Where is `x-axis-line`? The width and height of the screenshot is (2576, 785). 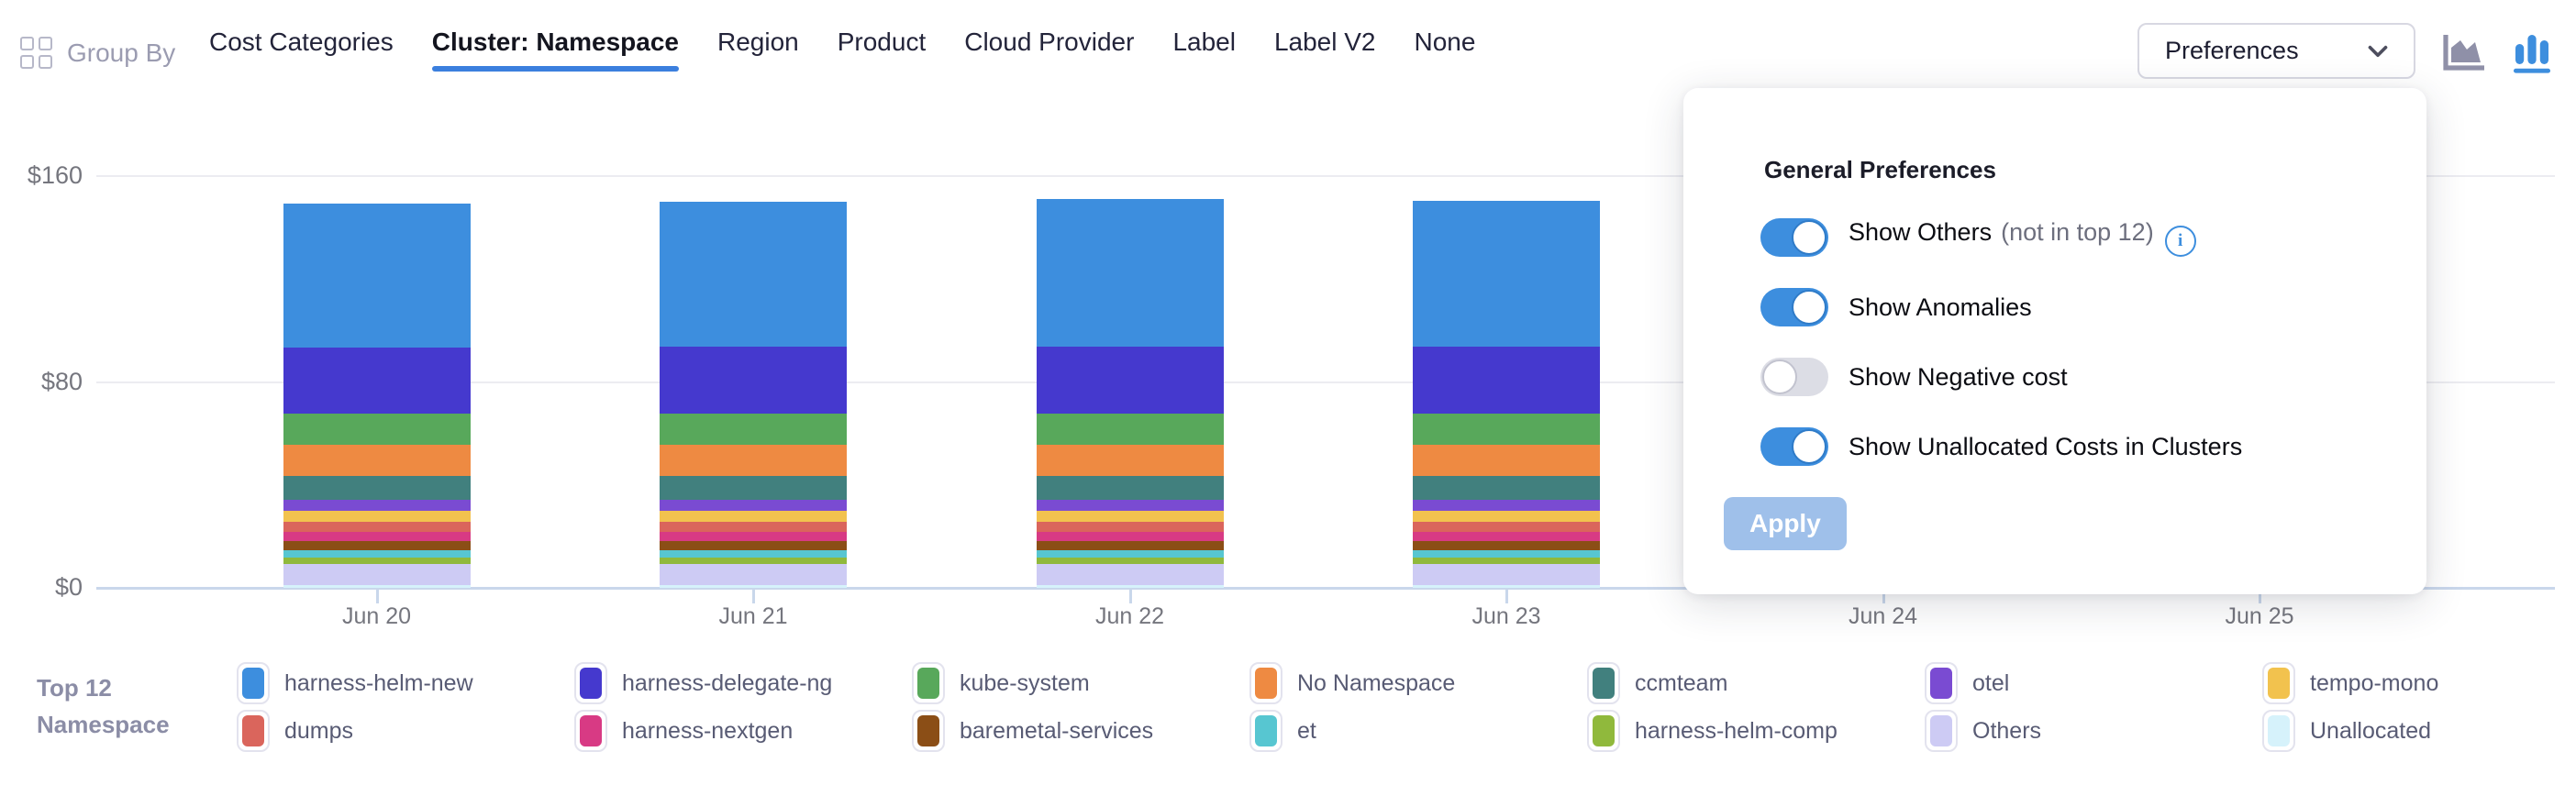 x-axis-line is located at coordinates (1325, 588).